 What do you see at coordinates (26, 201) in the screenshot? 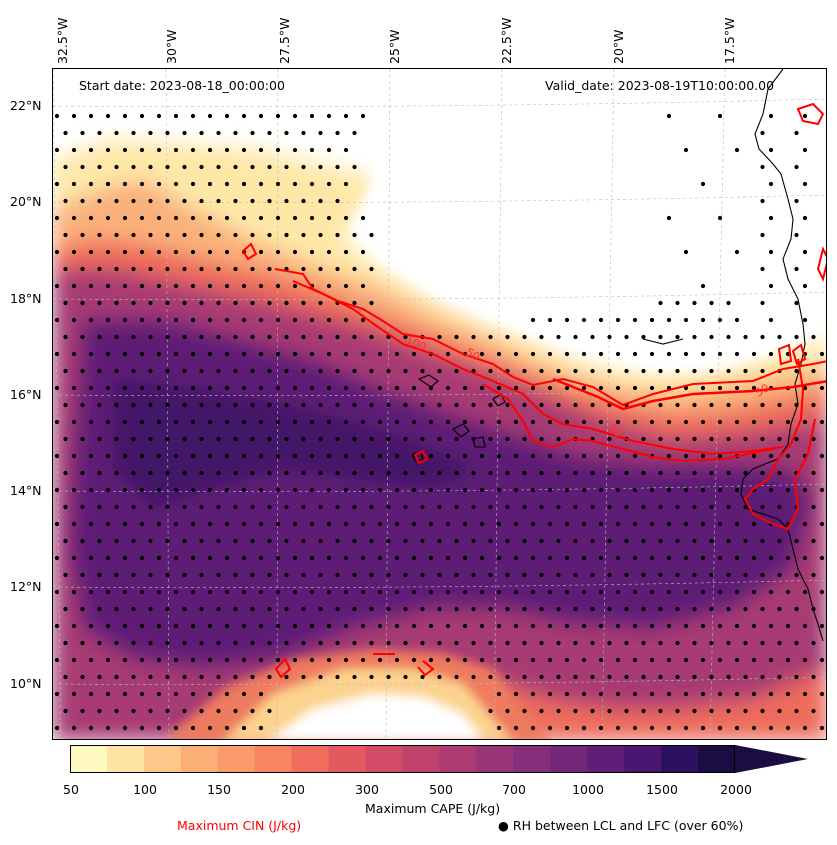
I see `lat-label-20n: 20°N` at bounding box center [26, 201].